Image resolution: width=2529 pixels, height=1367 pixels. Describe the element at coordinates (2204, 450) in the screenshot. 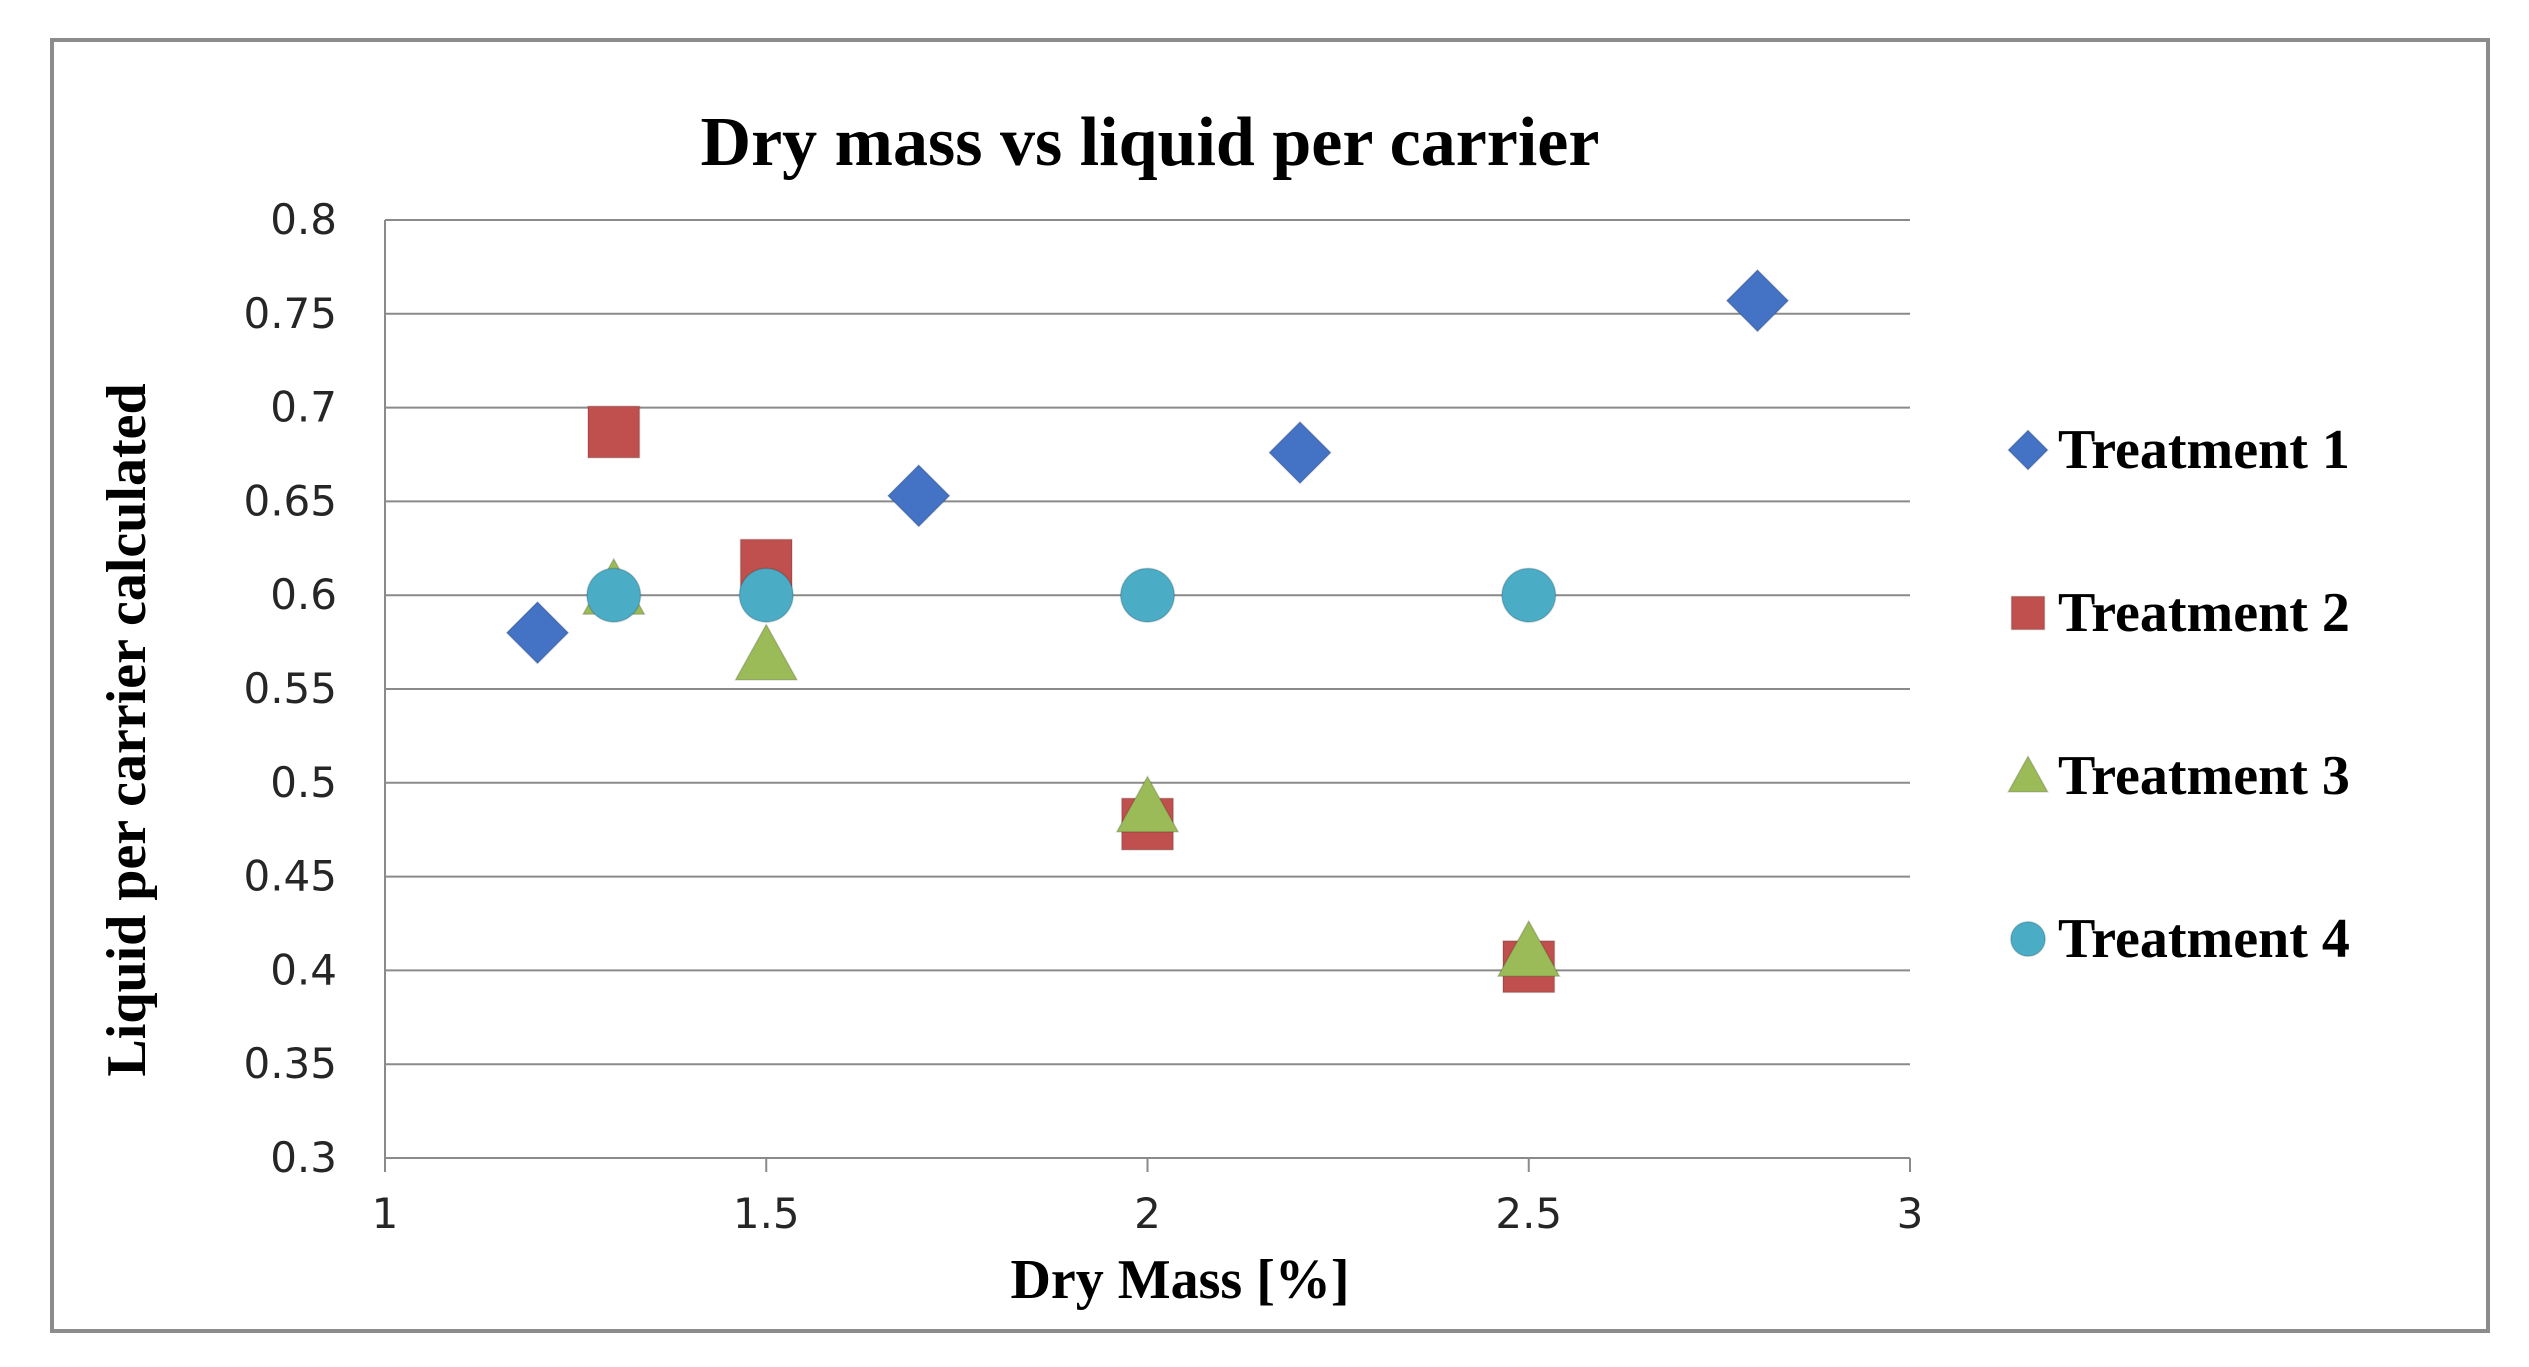

I see `legend-label: Treatment 1` at that location.